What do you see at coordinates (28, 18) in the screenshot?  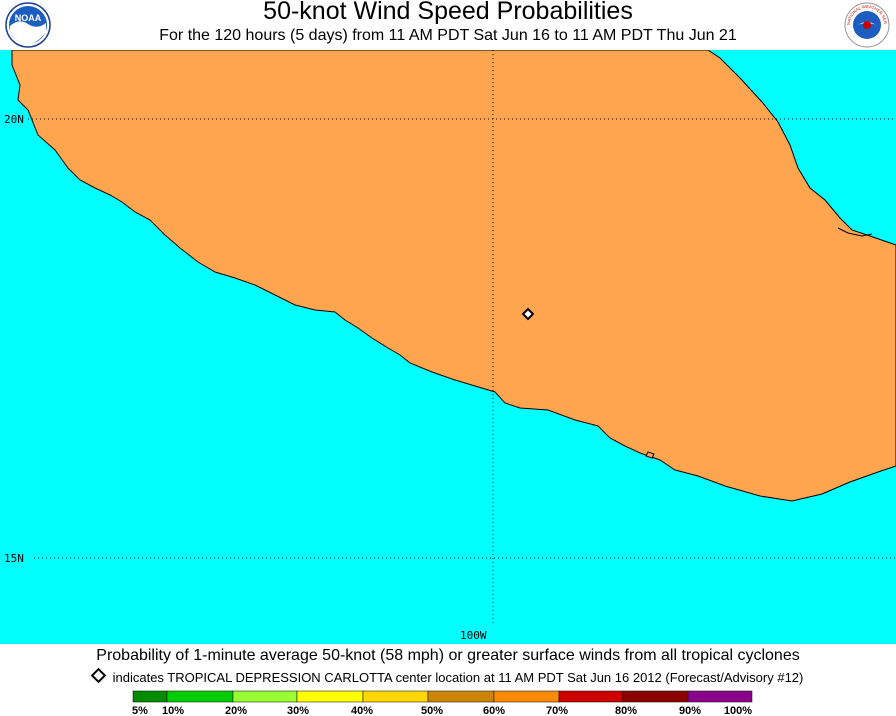 I see `svg-text: NOAA` at bounding box center [28, 18].